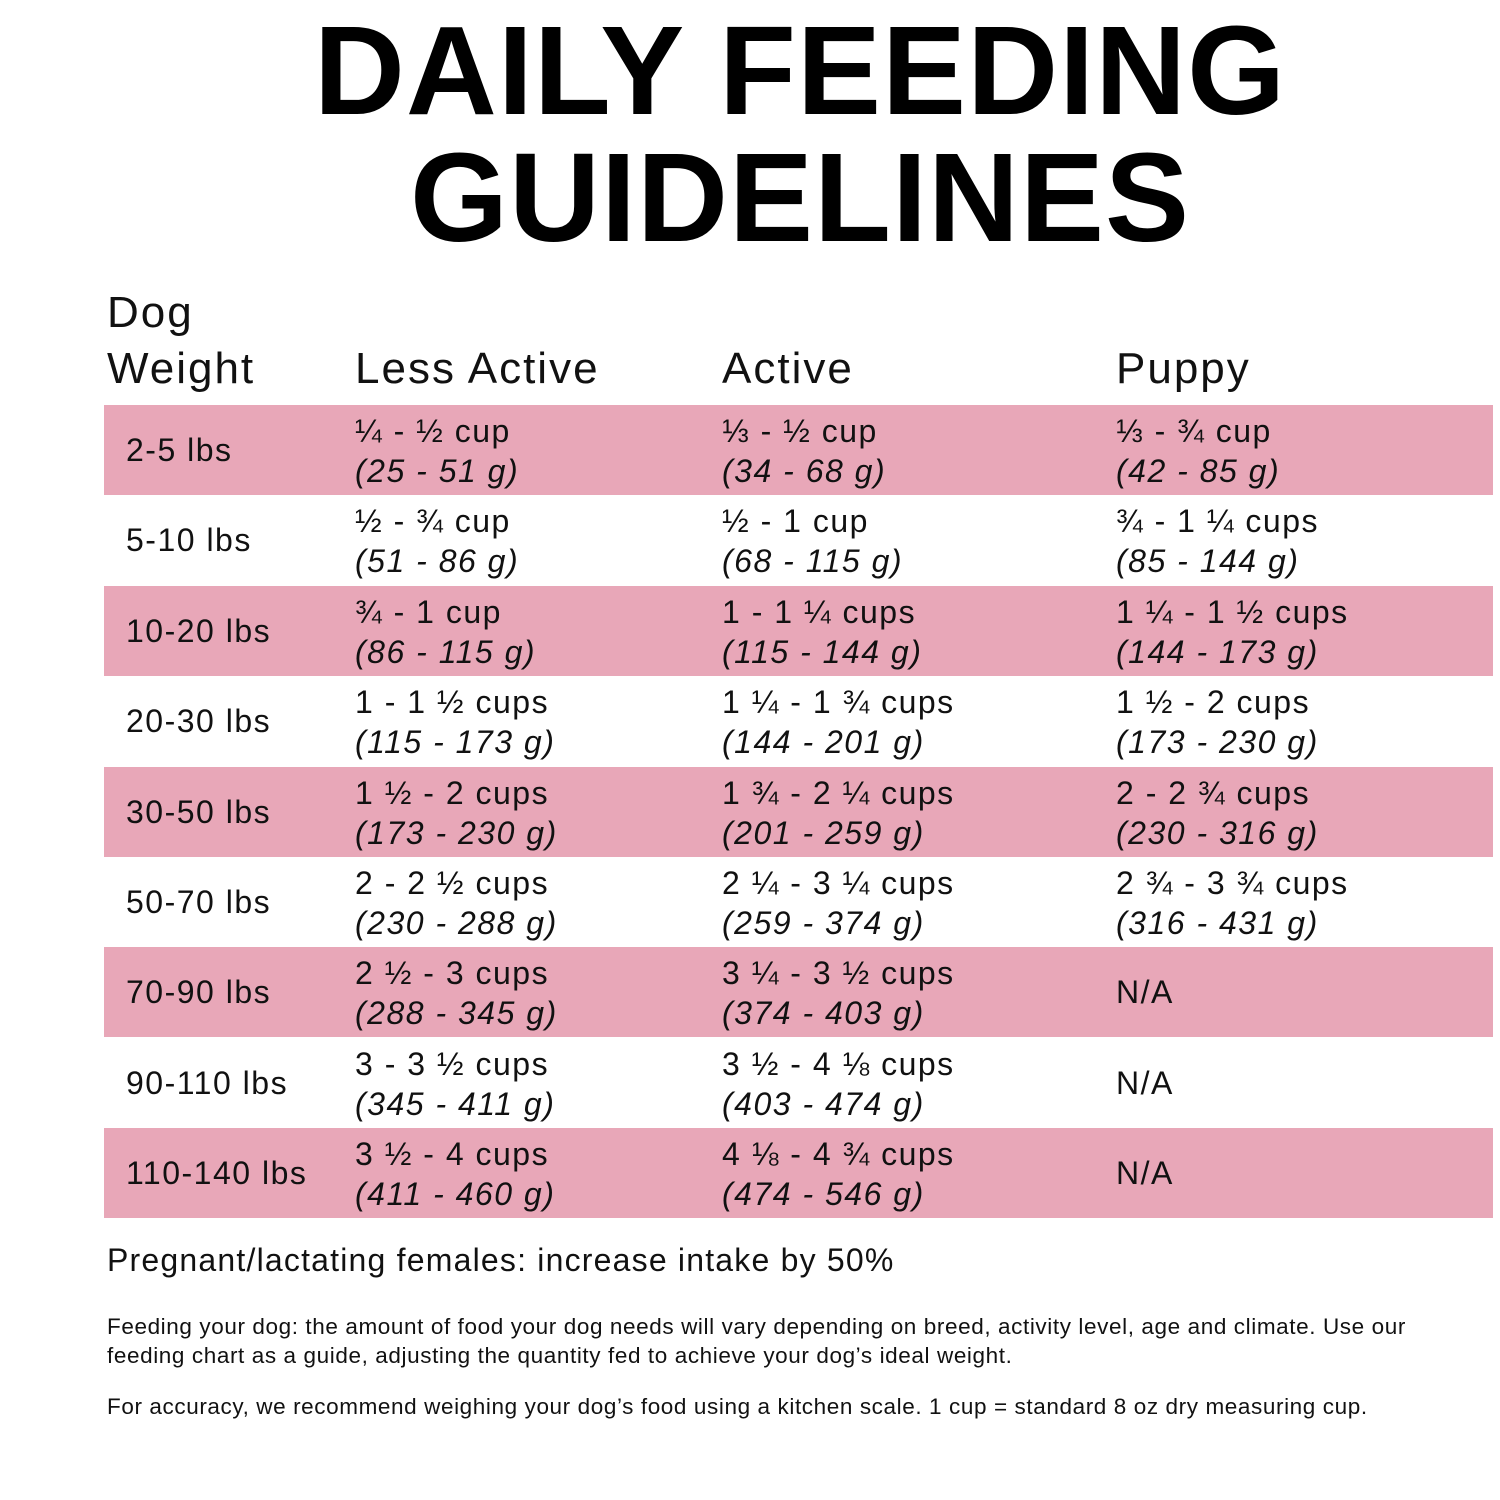 This screenshot has width=1500, height=1500. I want to click on cups-text: 2 - 2 ¾ cups, so click(1213, 792).